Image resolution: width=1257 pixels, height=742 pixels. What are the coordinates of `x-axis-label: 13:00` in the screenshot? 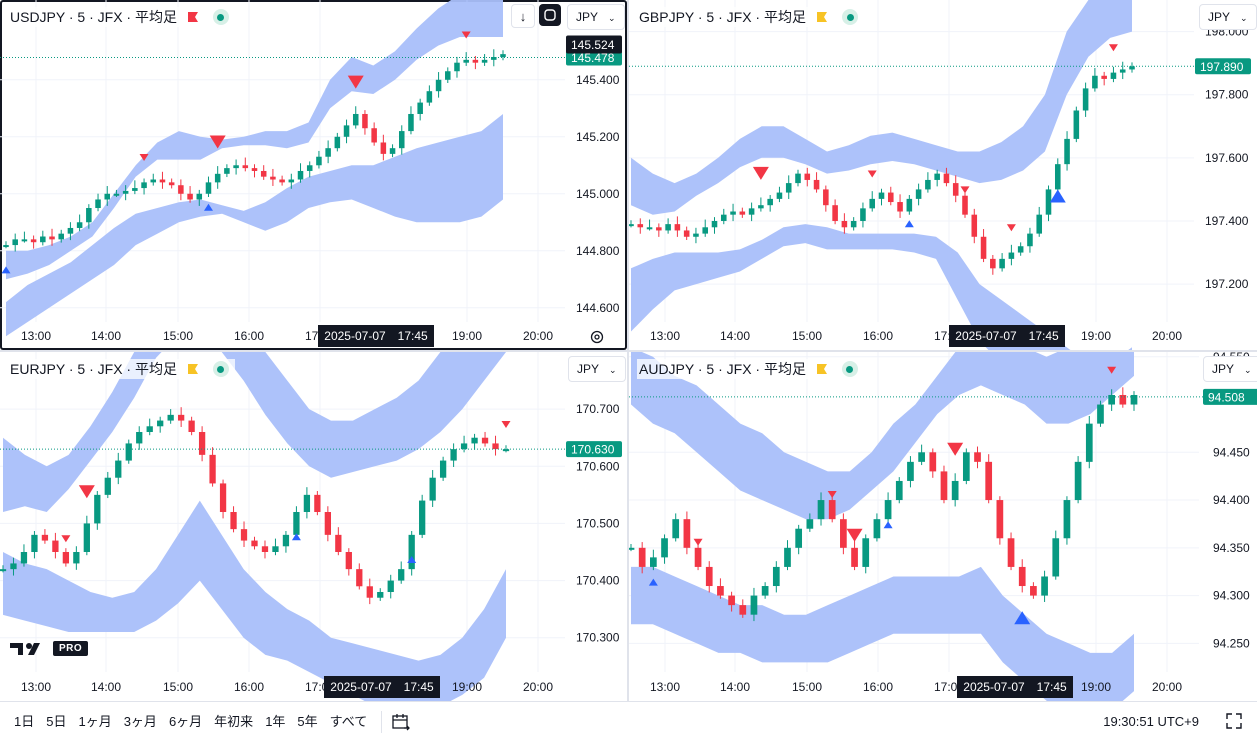 It's located at (665, 687).